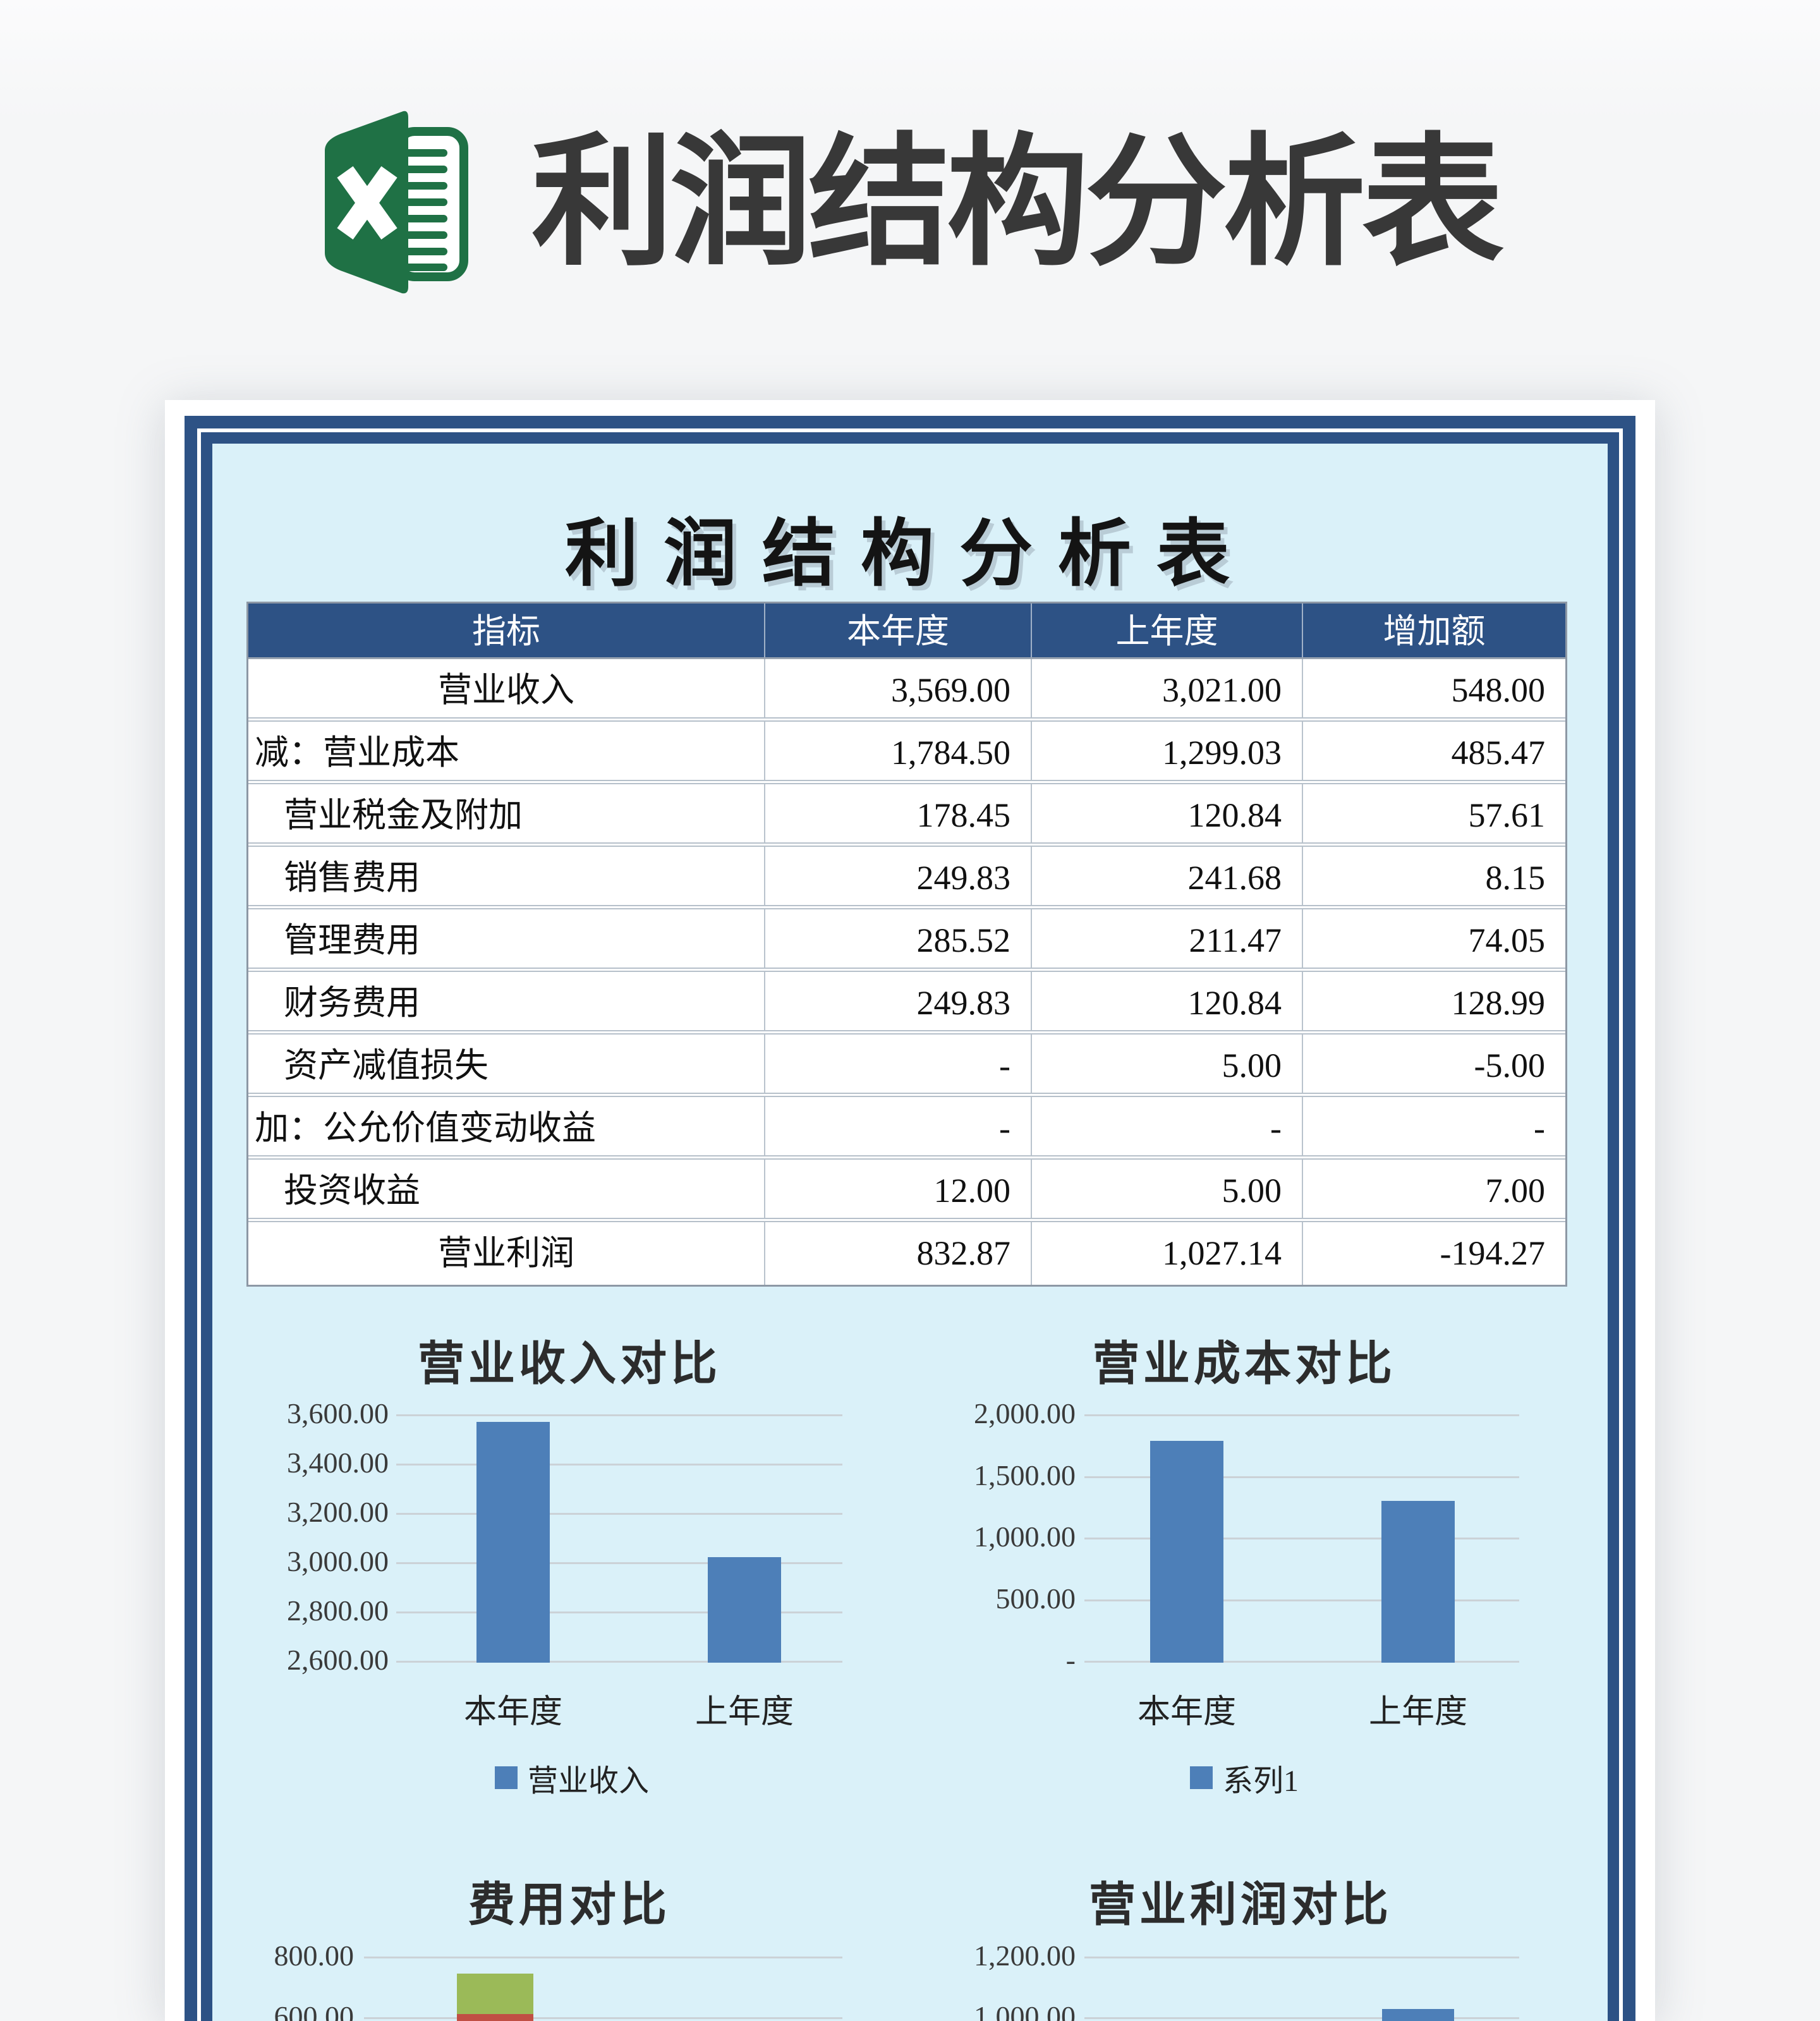 This screenshot has width=1820, height=2021. What do you see at coordinates (1025, 1536) in the screenshot?
I see `y-tick-label: 1,000.00` at bounding box center [1025, 1536].